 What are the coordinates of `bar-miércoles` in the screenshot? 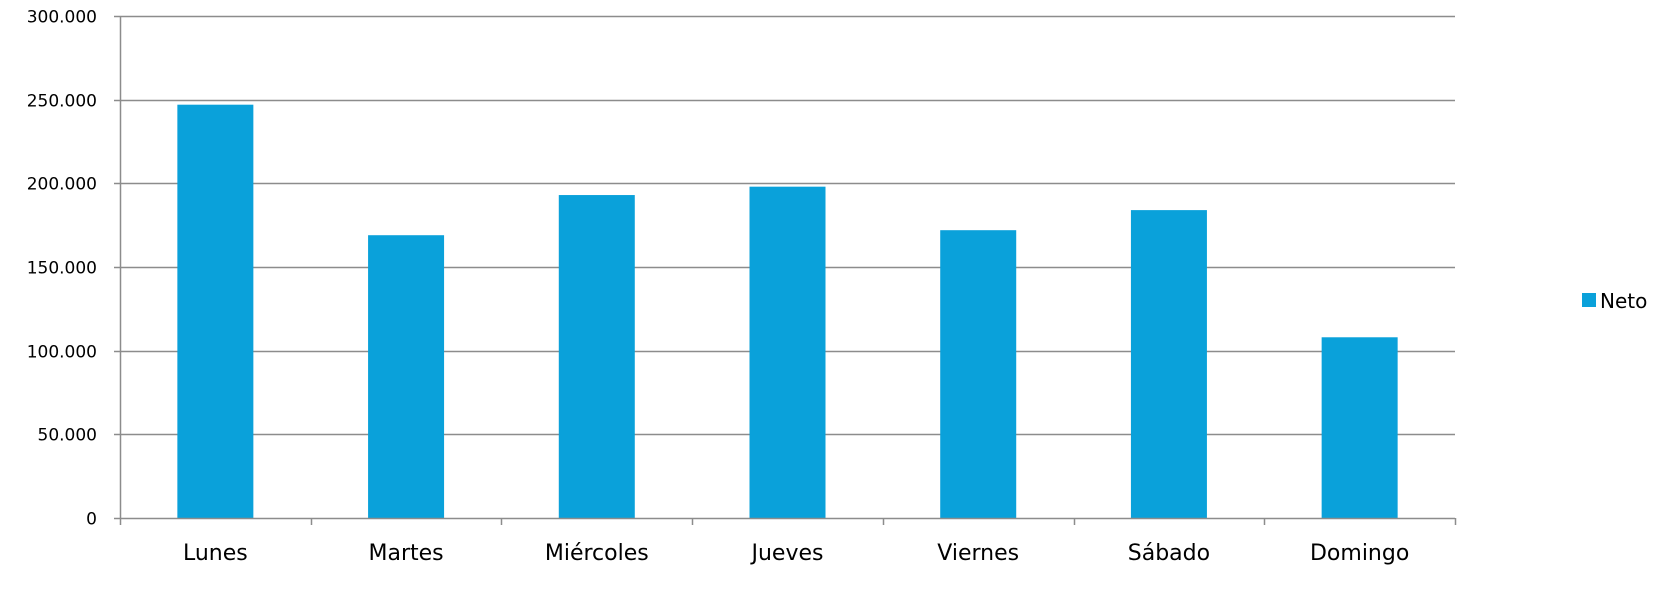 It's located at (596, 356).